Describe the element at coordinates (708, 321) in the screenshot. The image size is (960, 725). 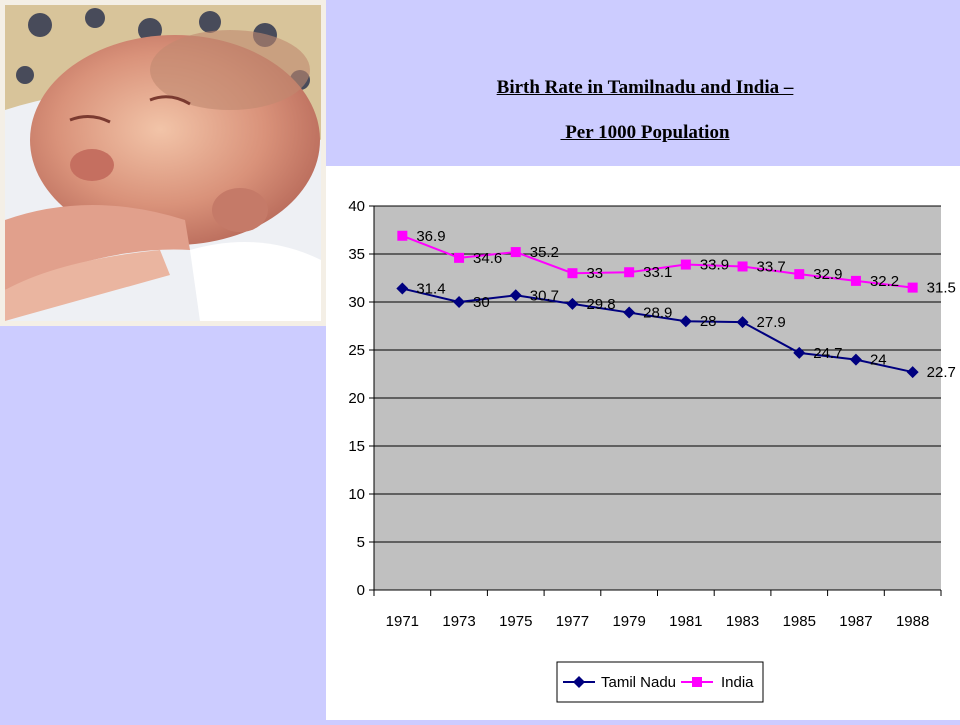
I see `data-label-tamil-nadu: 28` at that location.